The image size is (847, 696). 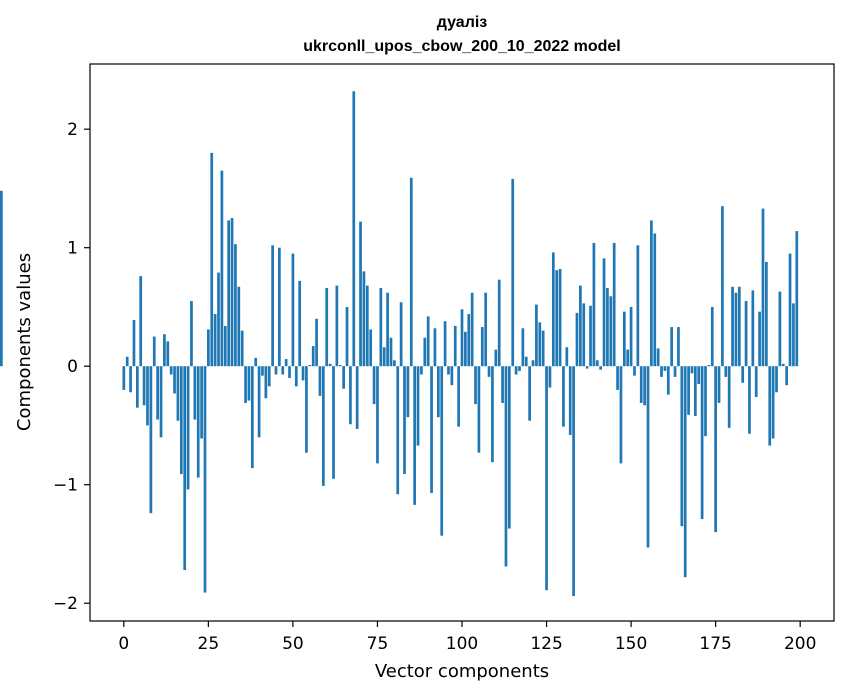 What do you see at coordinates (631, 644) in the screenshot?
I see `x-tick-label-150: 150` at bounding box center [631, 644].